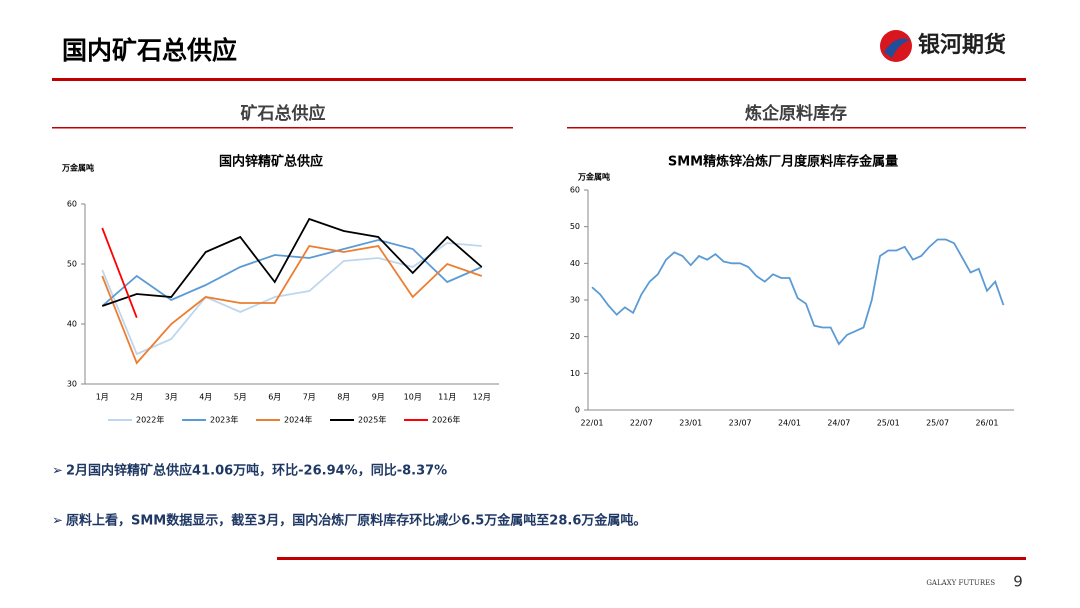 Image resolution: width=1080 pixels, height=608 pixels. What do you see at coordinates (651, 558) in the screenshot?
I see `footer-rule` at bounding box center [651, 558].